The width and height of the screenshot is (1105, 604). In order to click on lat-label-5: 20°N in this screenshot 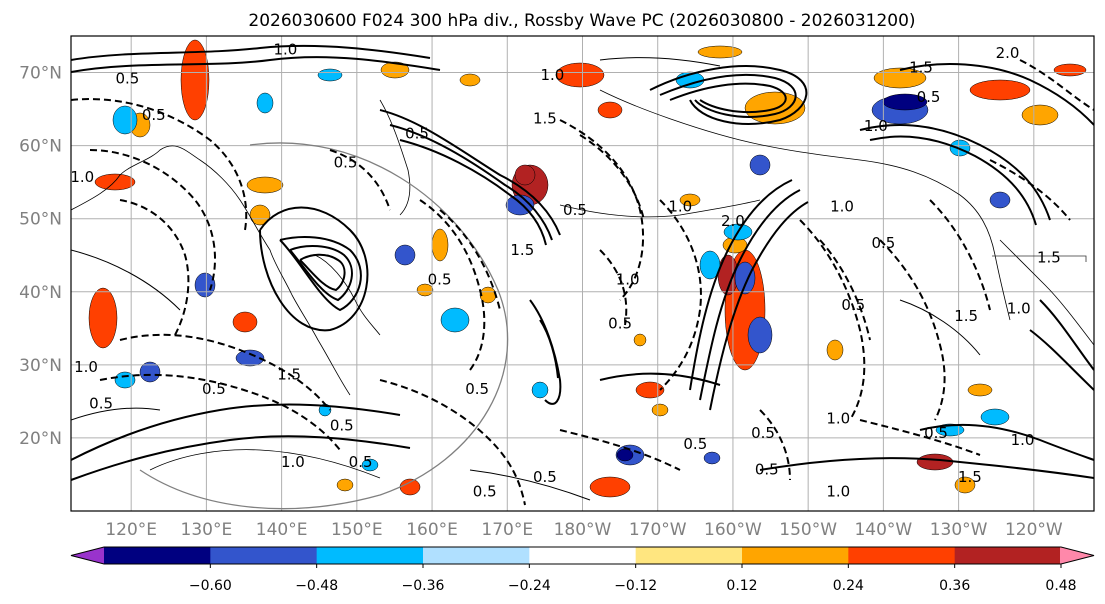, I will do `click(40, 439)`.